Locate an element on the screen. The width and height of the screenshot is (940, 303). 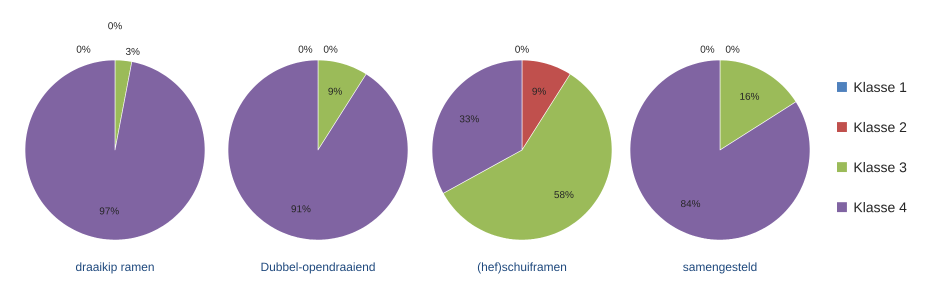
text: Dubbel-opendraaiend is located at coordinates (318, 268).